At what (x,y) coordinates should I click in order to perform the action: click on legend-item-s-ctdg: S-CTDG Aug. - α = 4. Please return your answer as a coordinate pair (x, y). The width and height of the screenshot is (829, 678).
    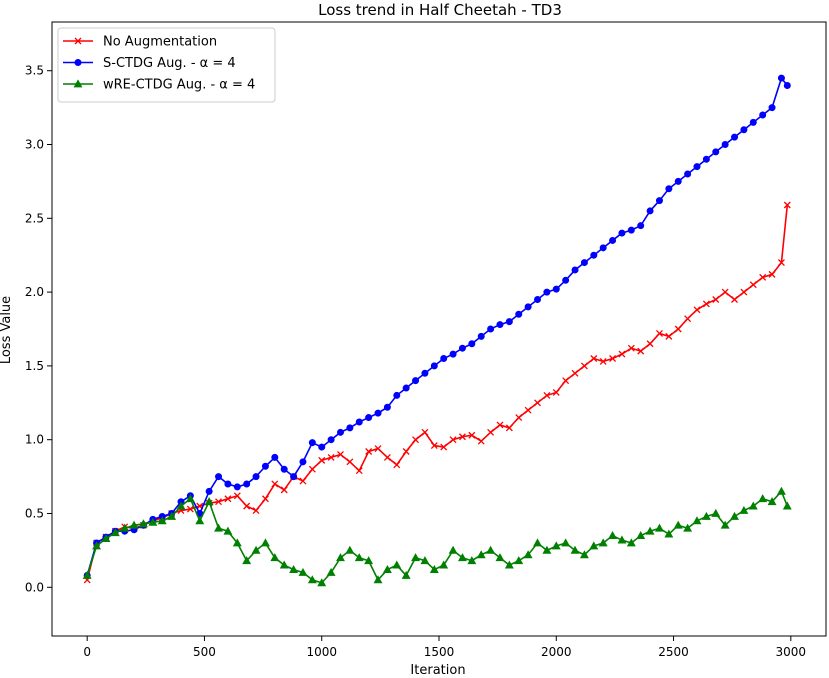
    Looking at the image, I should click on (149, 63).